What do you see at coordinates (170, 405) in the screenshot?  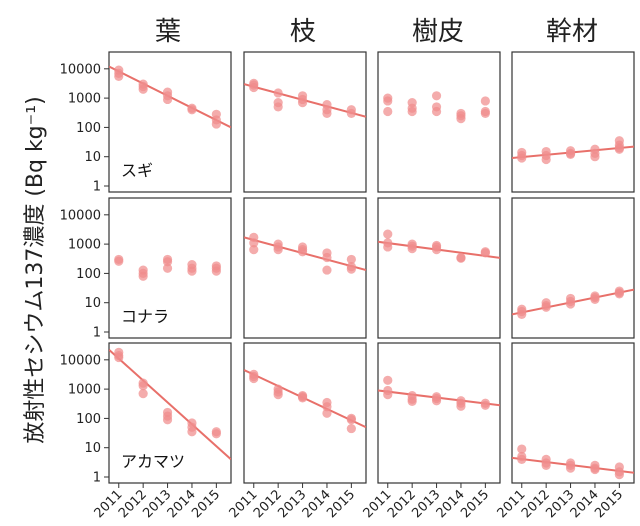 I see `trend-line` at bounding box center [170, 405].